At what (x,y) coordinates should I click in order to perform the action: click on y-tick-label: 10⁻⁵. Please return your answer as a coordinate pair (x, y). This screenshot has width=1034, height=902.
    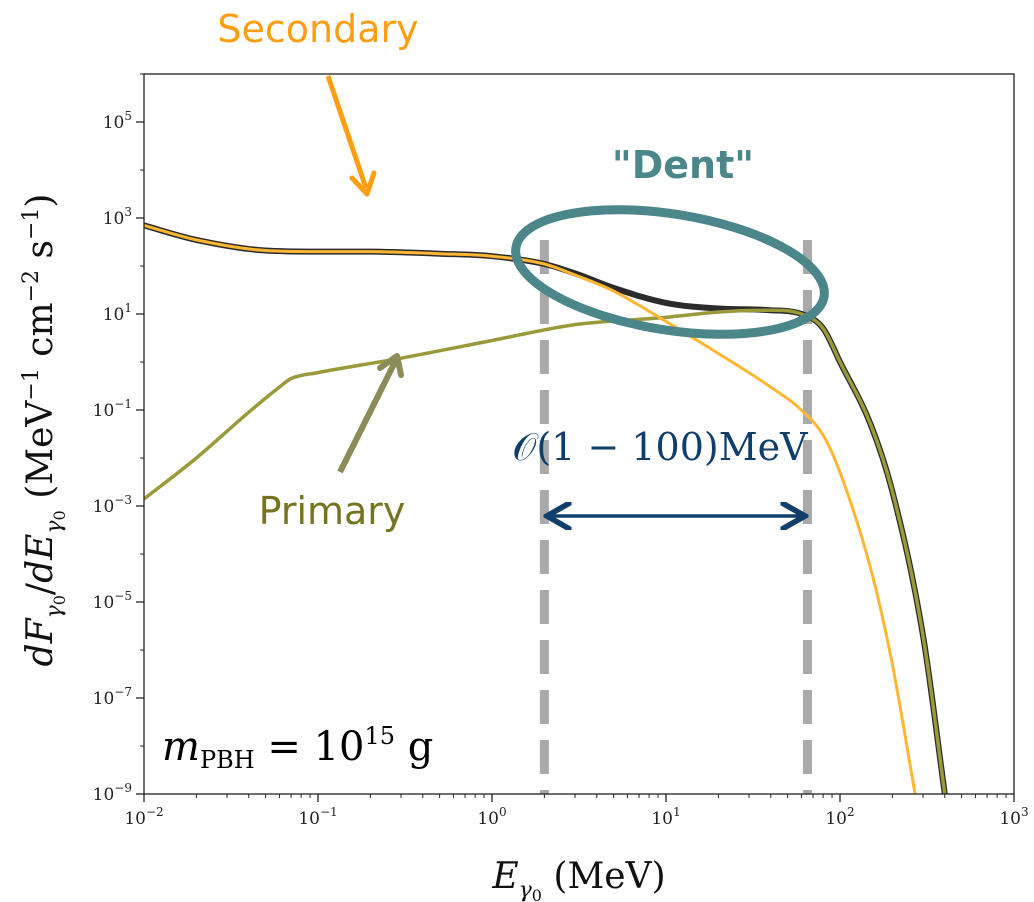
    Looking at the image, I should click on (112, 601).